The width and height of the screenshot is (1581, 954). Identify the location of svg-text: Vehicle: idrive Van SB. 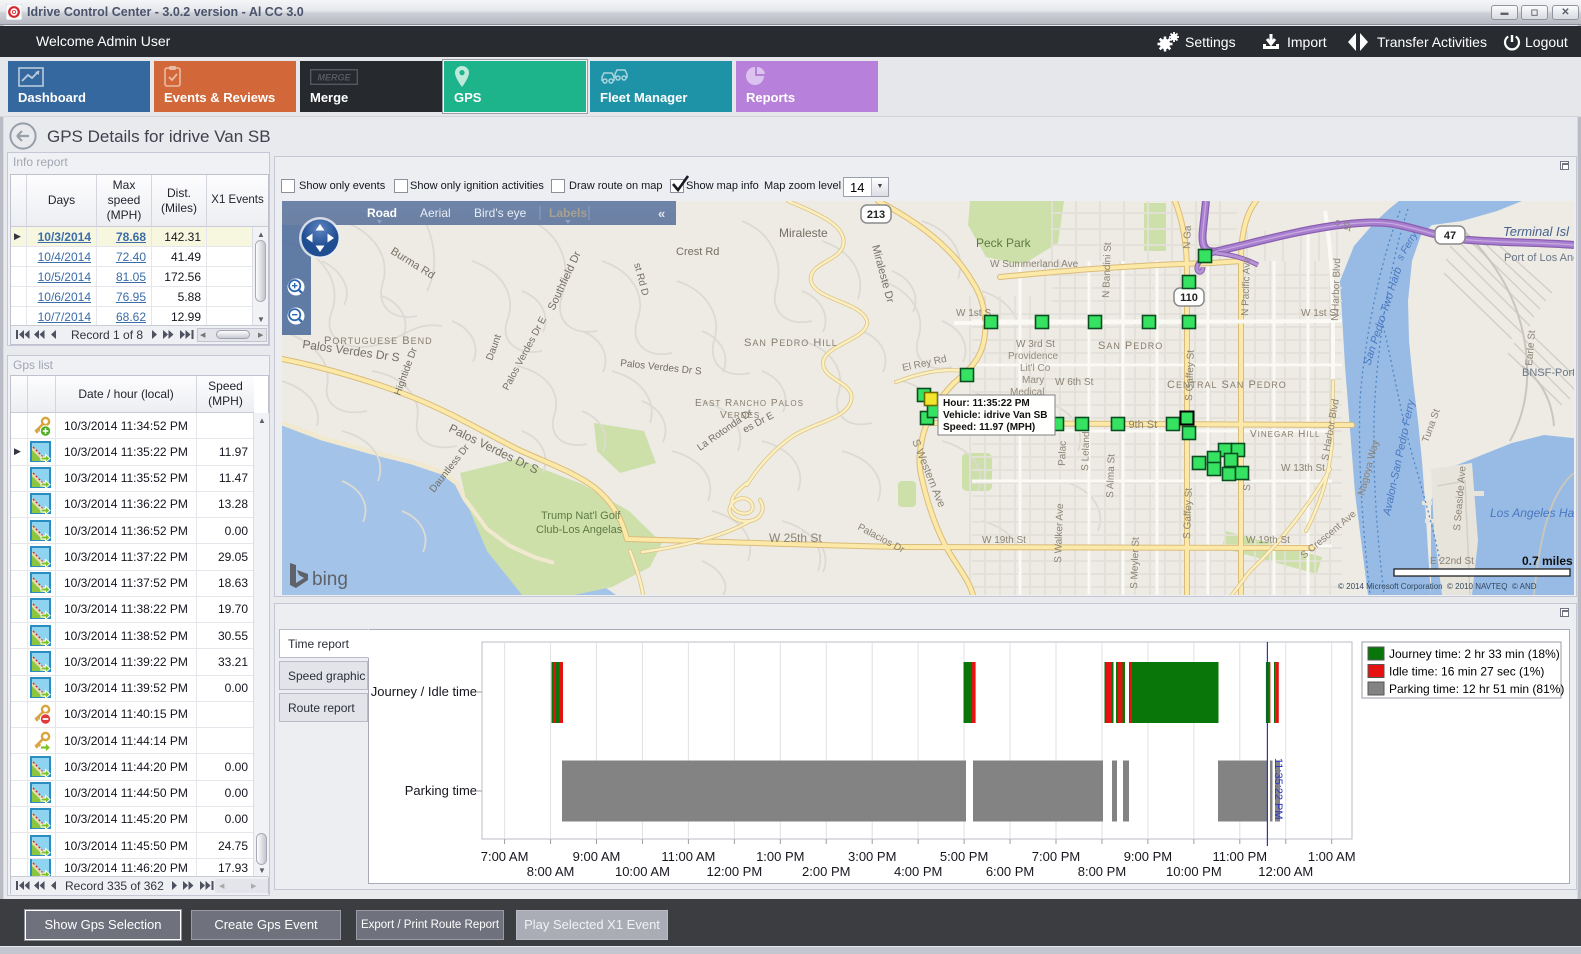
(995, 415).